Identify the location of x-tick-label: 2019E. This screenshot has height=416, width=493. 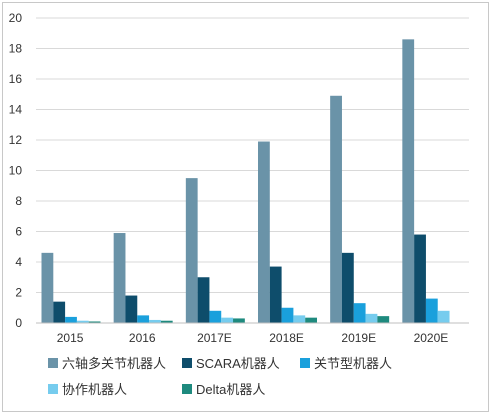
(358, 338).